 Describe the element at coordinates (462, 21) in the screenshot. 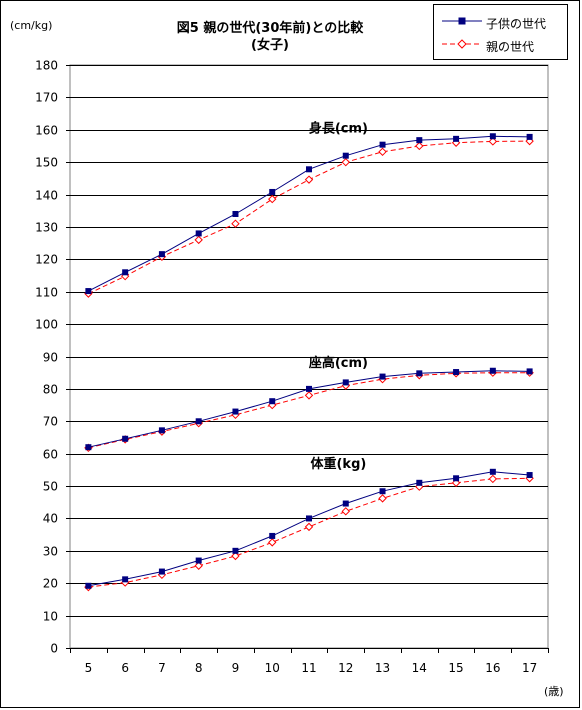

I see `legend-marker-child` at that location.